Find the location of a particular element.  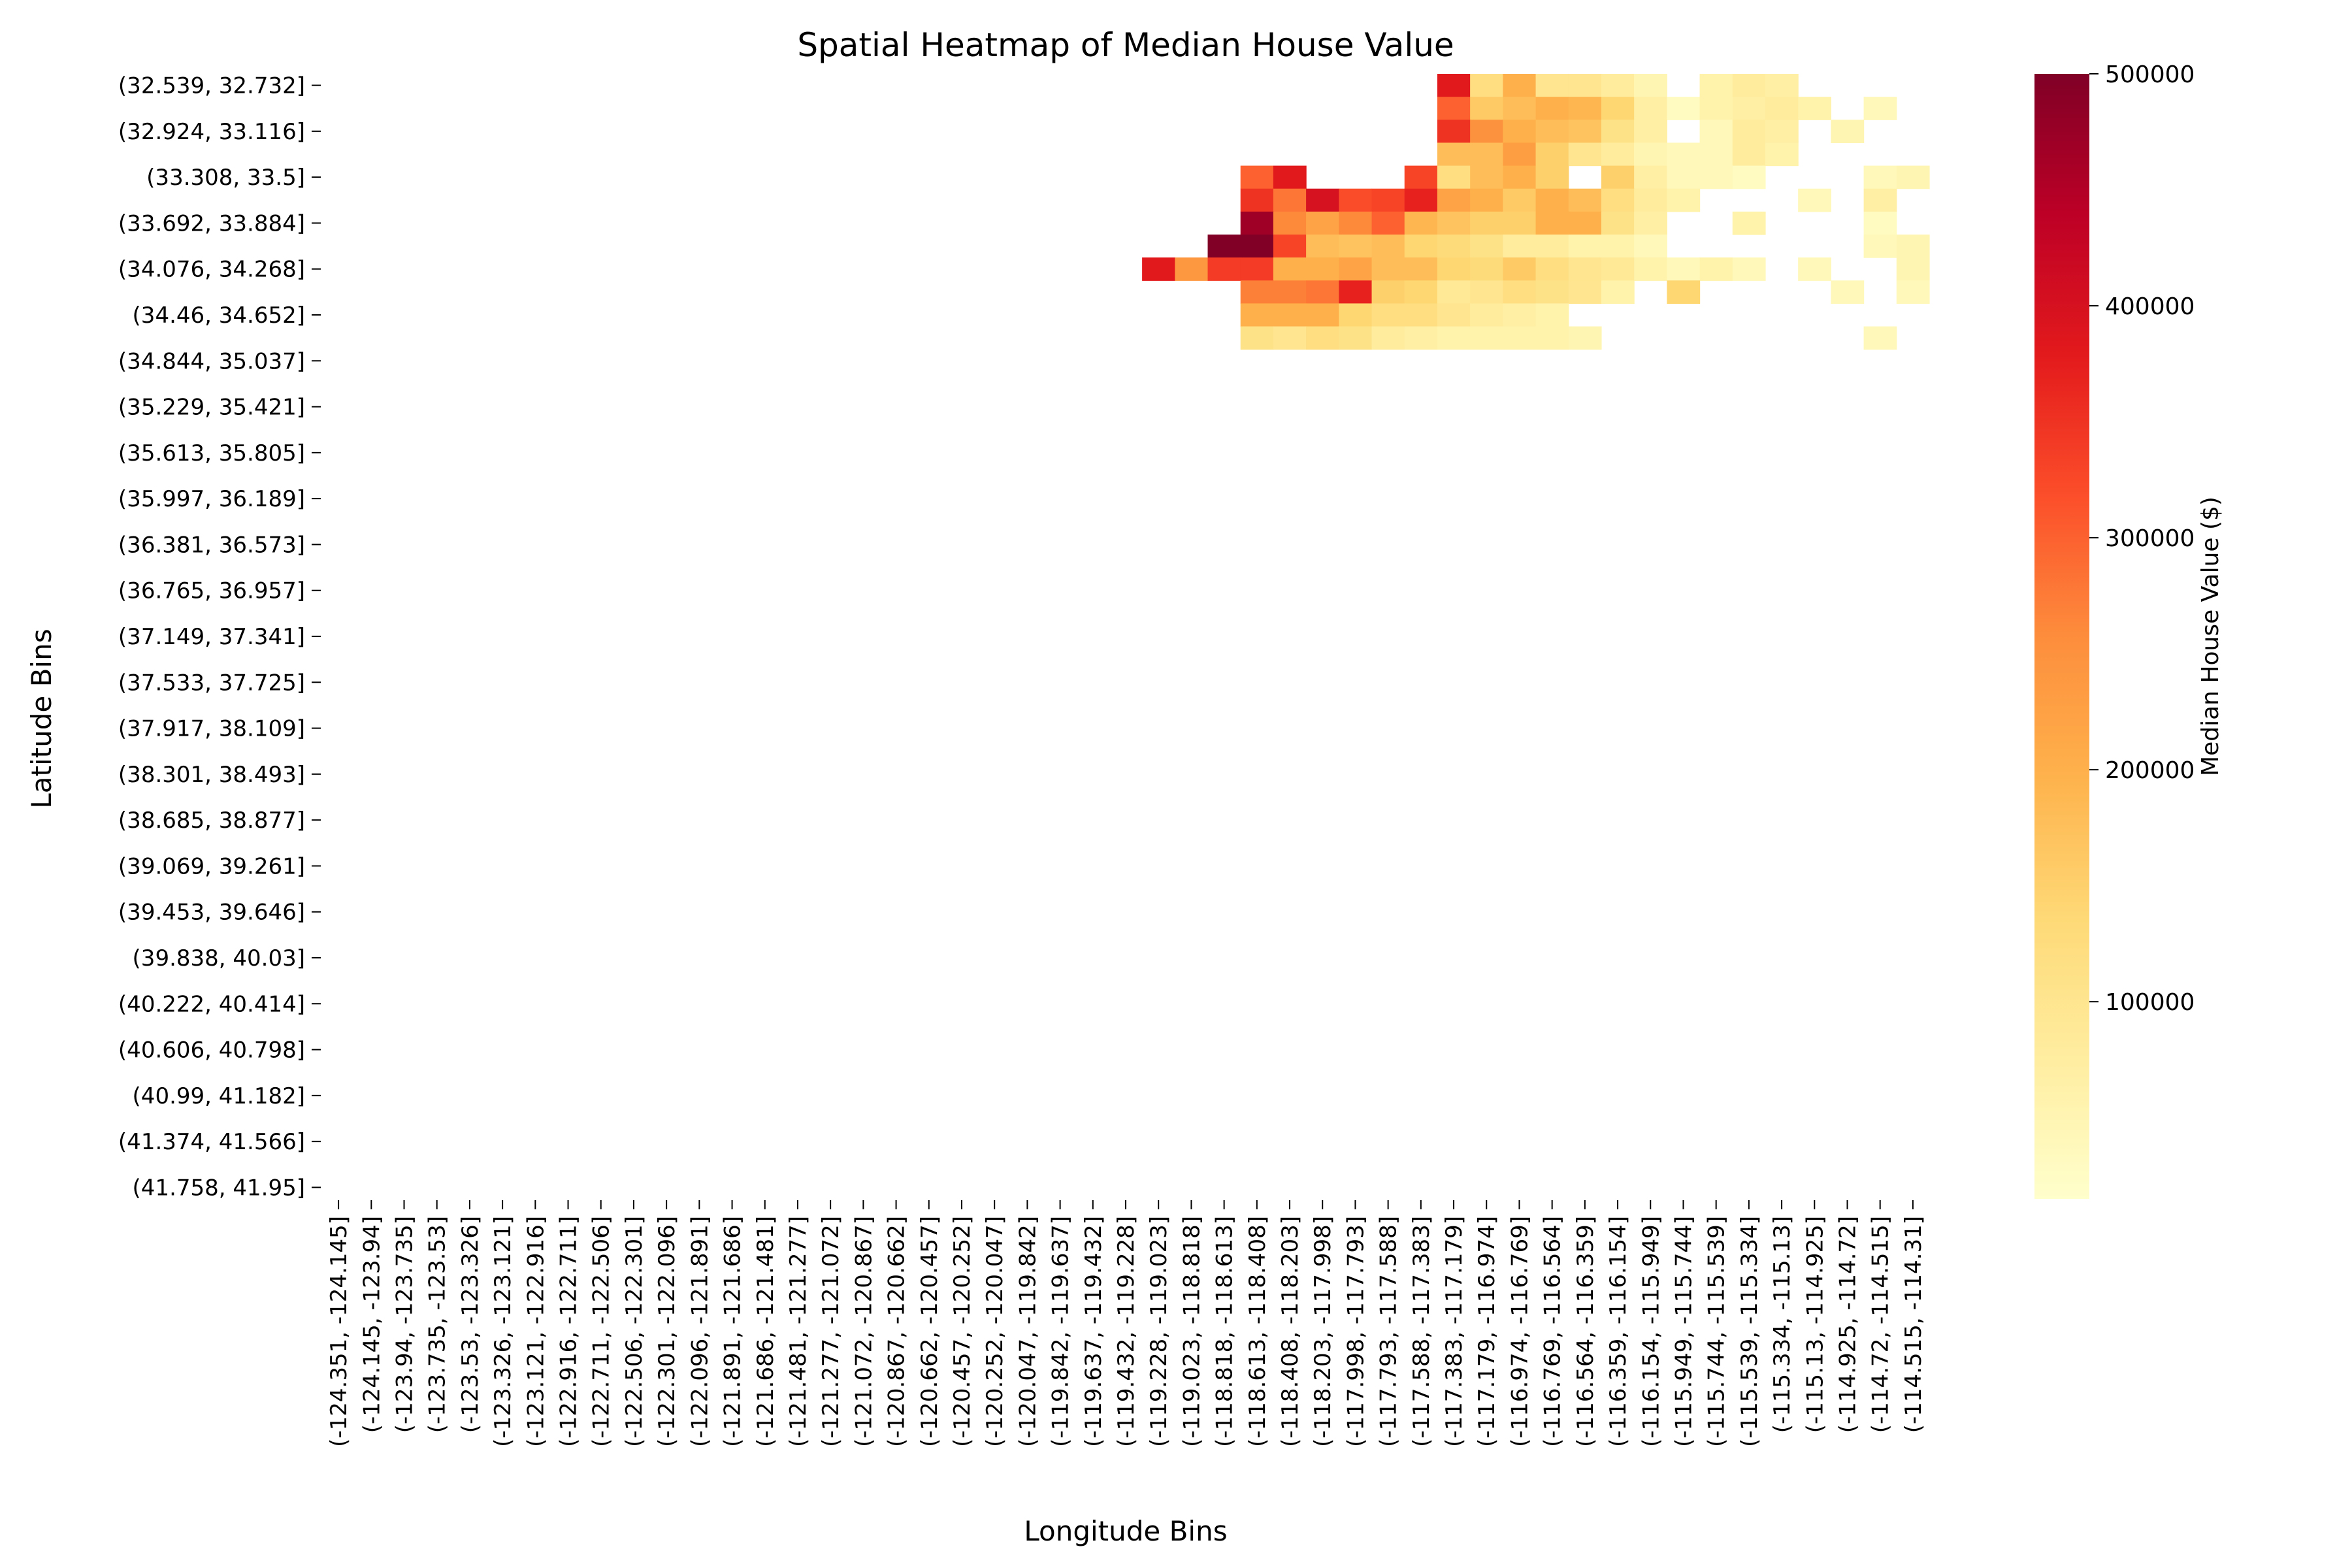

x-tick-label: (-120.252, -120.047] is located at coordinates (995, 1331).